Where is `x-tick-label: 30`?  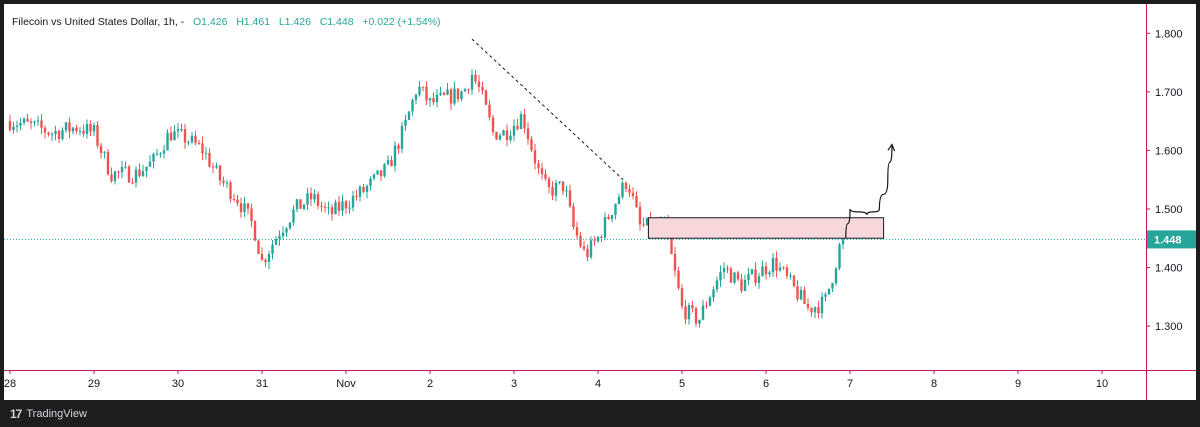 x-tick-label: 30 is located at coordinates (178, 384).